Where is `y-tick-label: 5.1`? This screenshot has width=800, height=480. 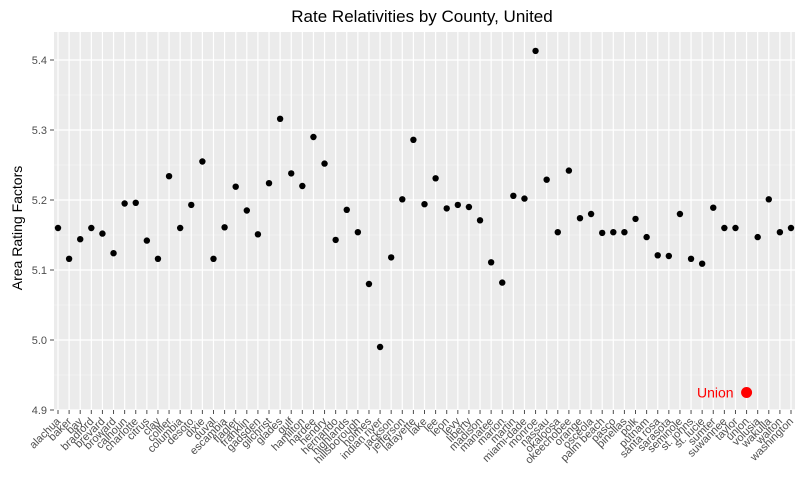 y-tick-label: 5.1 is located at coordinates (39, 271).